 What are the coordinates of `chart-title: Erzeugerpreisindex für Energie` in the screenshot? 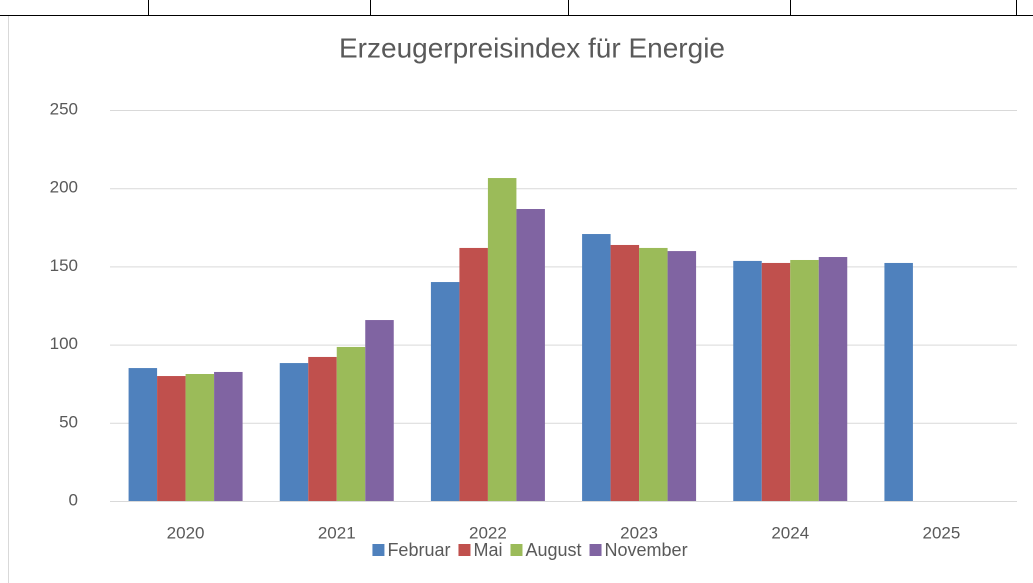 It's located at (532, 47).